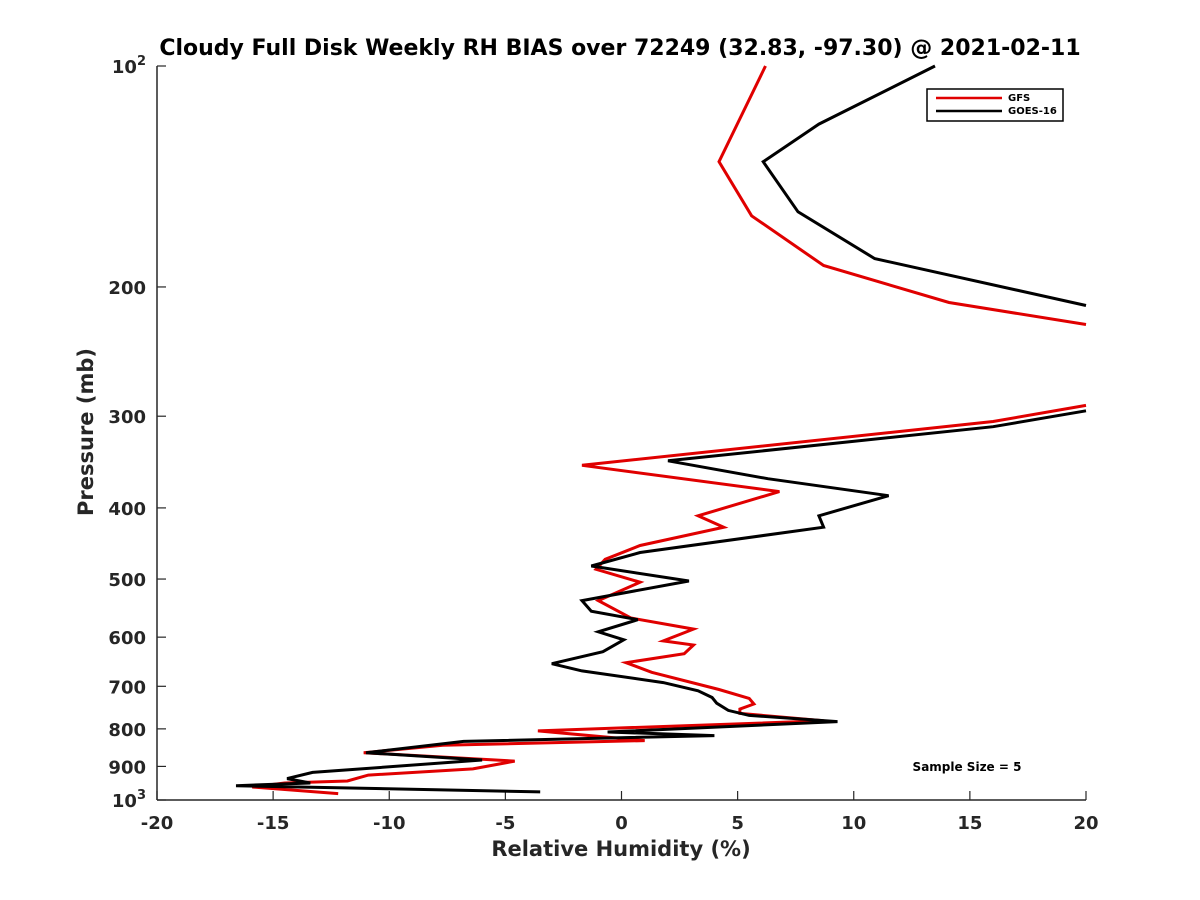 Image resolution: width=1200 pixels, height=900 pixels. Describe the element at coordinates (620, 849) in the screenshot. I see `x-axis-label: Relative Humidity (%)` at that location.